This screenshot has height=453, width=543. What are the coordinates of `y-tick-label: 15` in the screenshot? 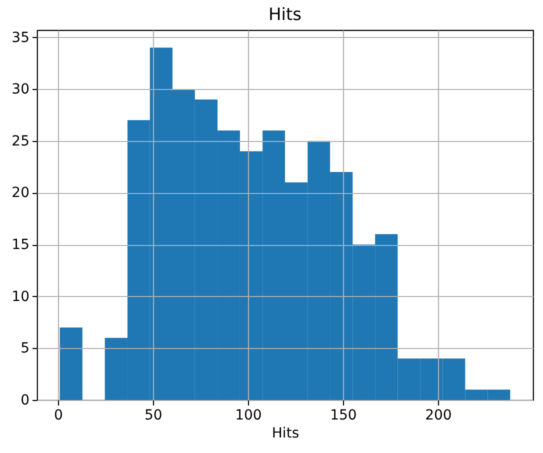 It's located at (21, 245).